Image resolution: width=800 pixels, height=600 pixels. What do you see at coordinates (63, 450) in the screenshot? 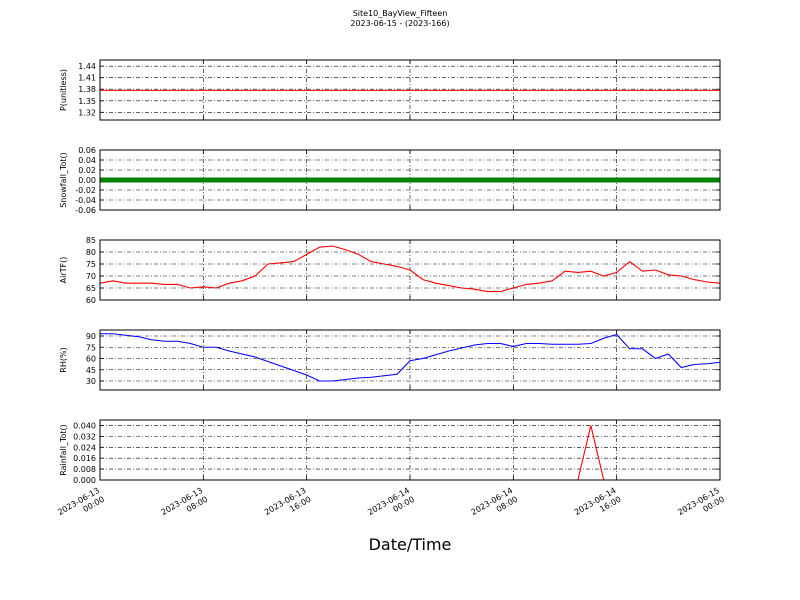
I see `y-axis-label: Rainfall_Tot()` at bounding box center [63, 450].